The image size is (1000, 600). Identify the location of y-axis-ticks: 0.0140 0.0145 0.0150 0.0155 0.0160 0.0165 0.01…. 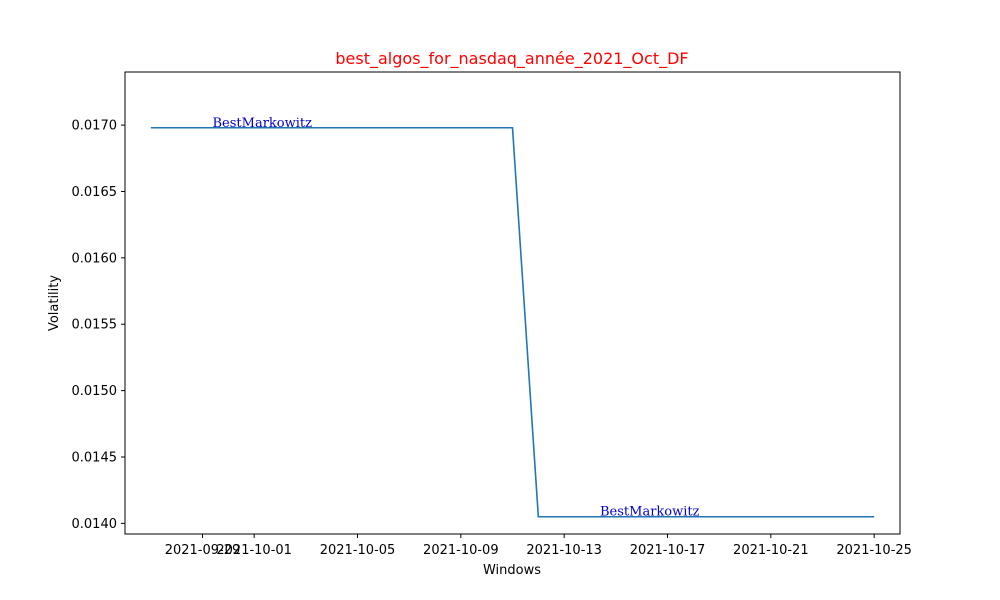
(98, 325).